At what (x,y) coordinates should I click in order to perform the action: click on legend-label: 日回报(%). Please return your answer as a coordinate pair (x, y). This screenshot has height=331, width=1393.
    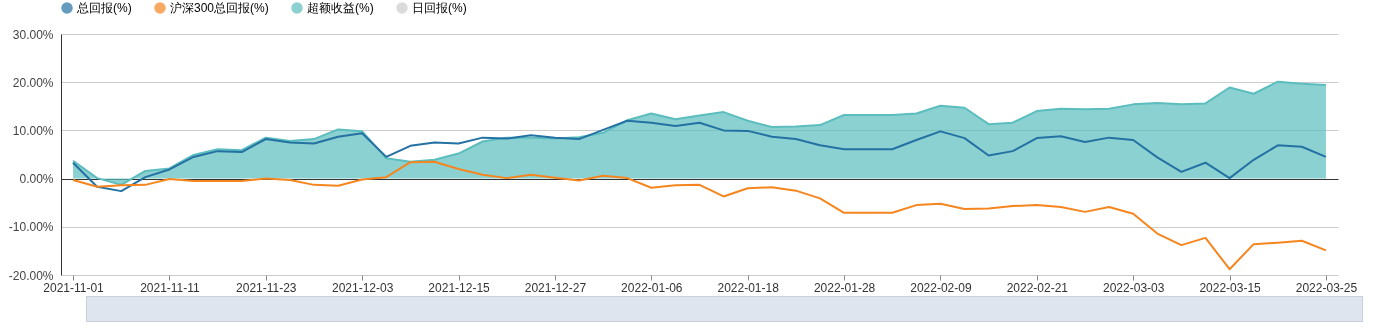
    Looking at the image, I should click on (439, 8).